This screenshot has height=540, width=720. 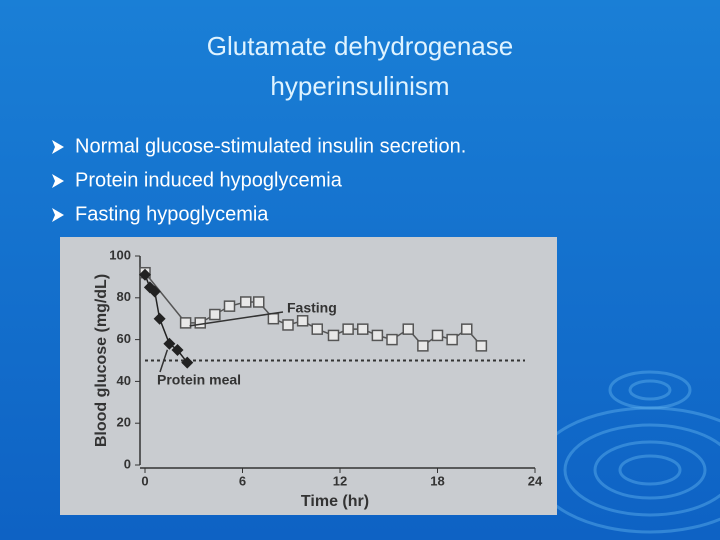 What do you see at coordinates (242, 480) in the screenshot?
I see `x-tick-label: 6` at bounding box center [242, 480].